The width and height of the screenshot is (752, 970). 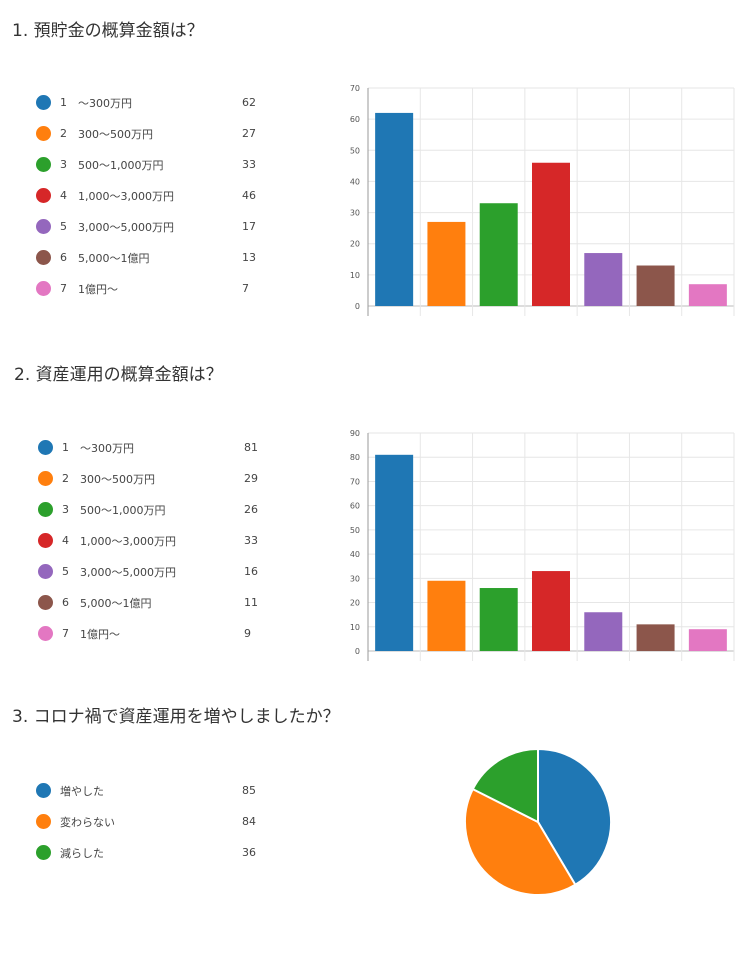 I want to click on legend-item: 変わらない 84, so click(x=146, y=821).